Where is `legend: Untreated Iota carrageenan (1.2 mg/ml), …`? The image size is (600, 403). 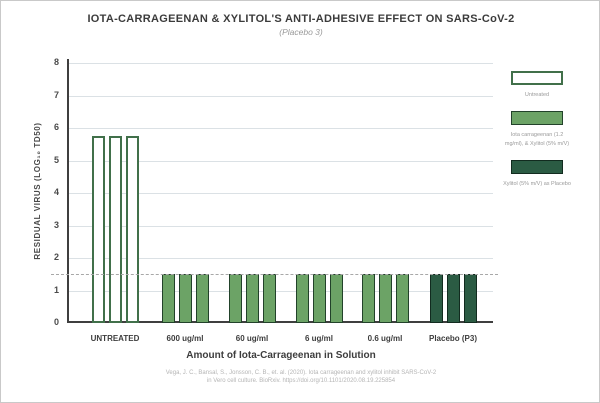 legend: Untreated Iota carrageenan (1.2 mg/ml), … is located at coordinates (537, 135).